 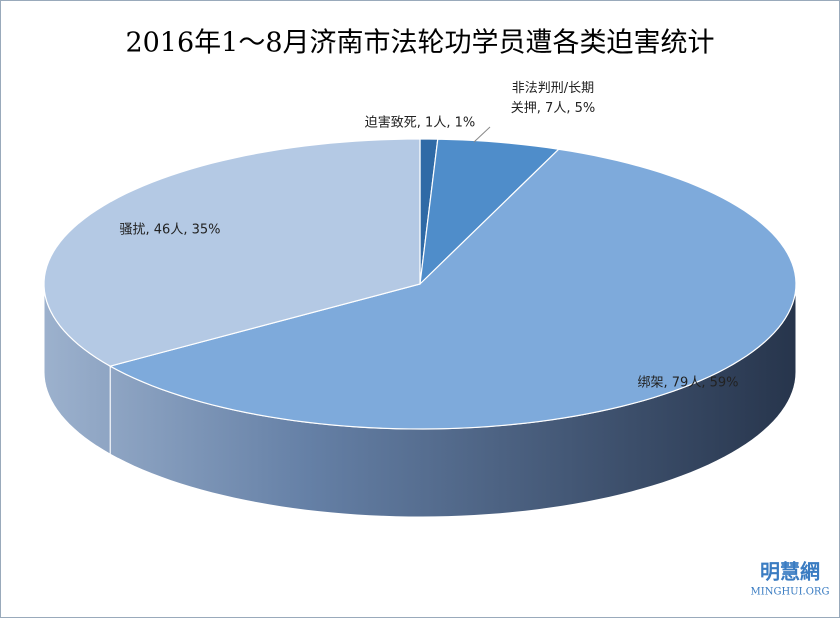 What do you see at coordinates (790, 572) in the screenshot?
I see `watermark: 明慧網` at bounding box center [790, 572].